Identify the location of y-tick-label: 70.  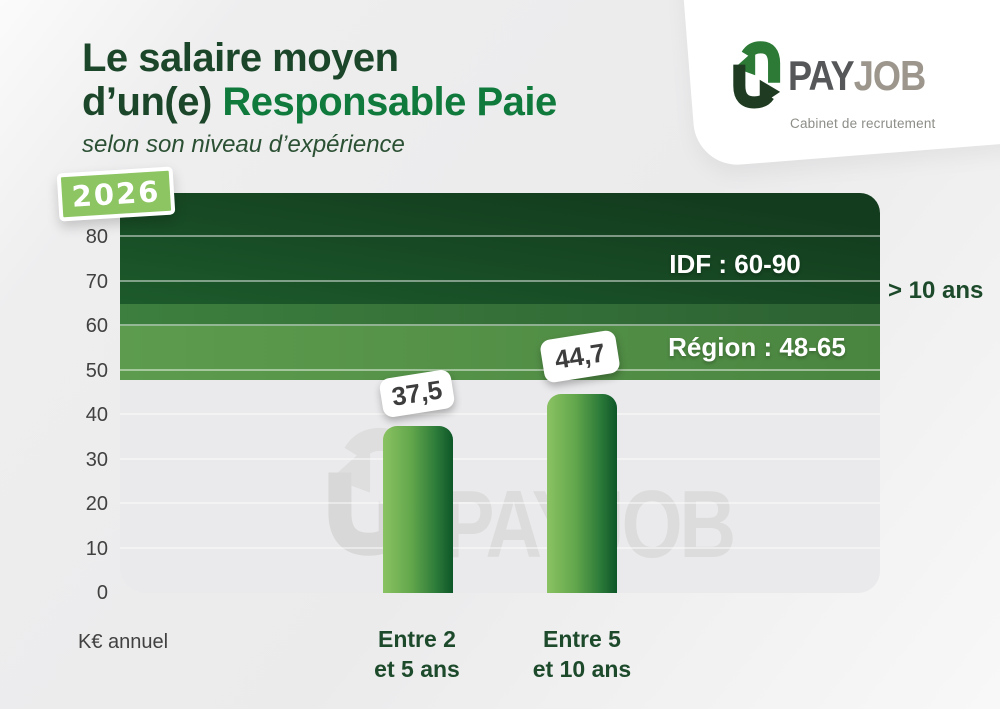
(96, 281).